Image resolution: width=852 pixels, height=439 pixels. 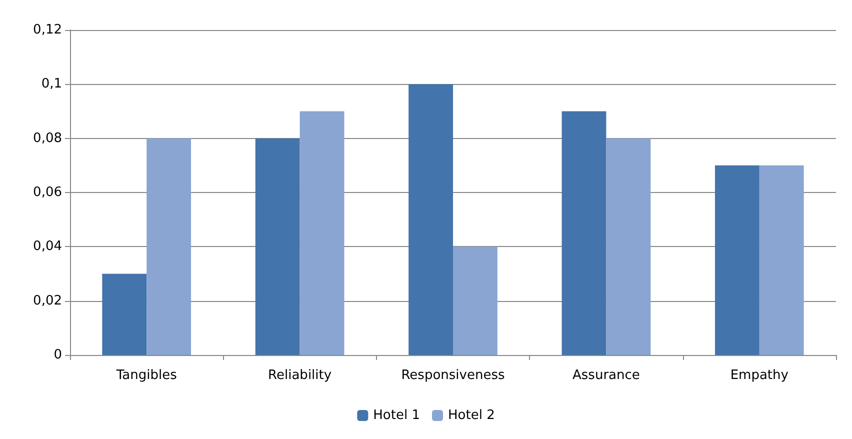 What do you see at coordinates (759, 375) in the screenshot?
I see `x-tick-label: Empathy` at bounding box center [759, 375].